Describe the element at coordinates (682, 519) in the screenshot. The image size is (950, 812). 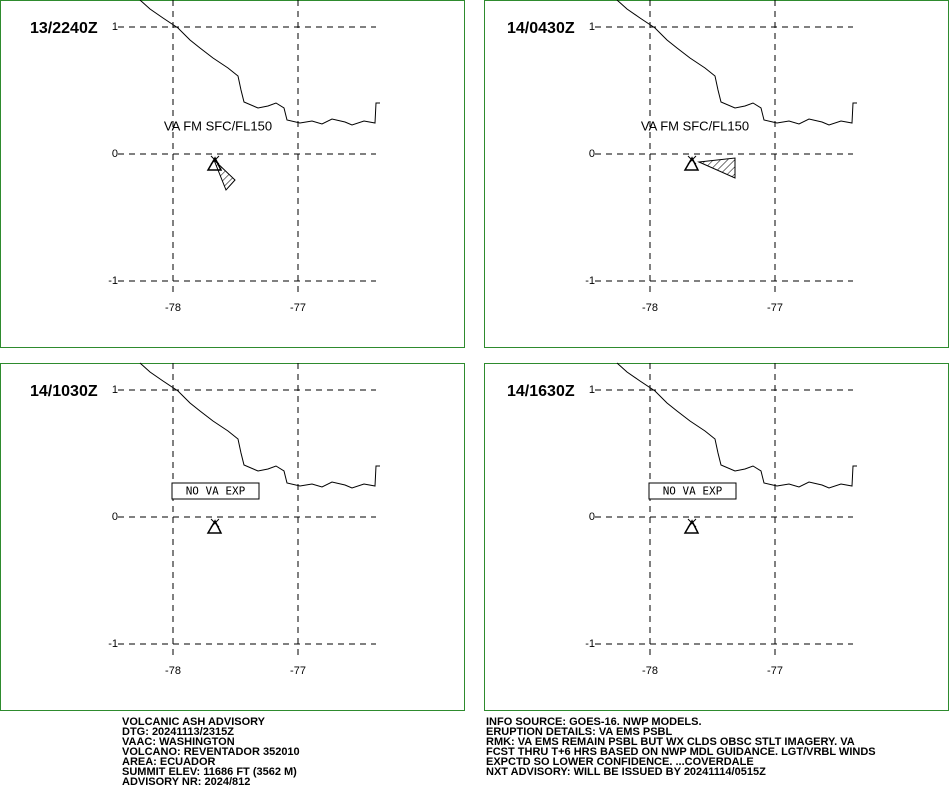
I see `map-panel: 1 0 -1 -78 -77 14/1630Z NO VA EXP` at that location.